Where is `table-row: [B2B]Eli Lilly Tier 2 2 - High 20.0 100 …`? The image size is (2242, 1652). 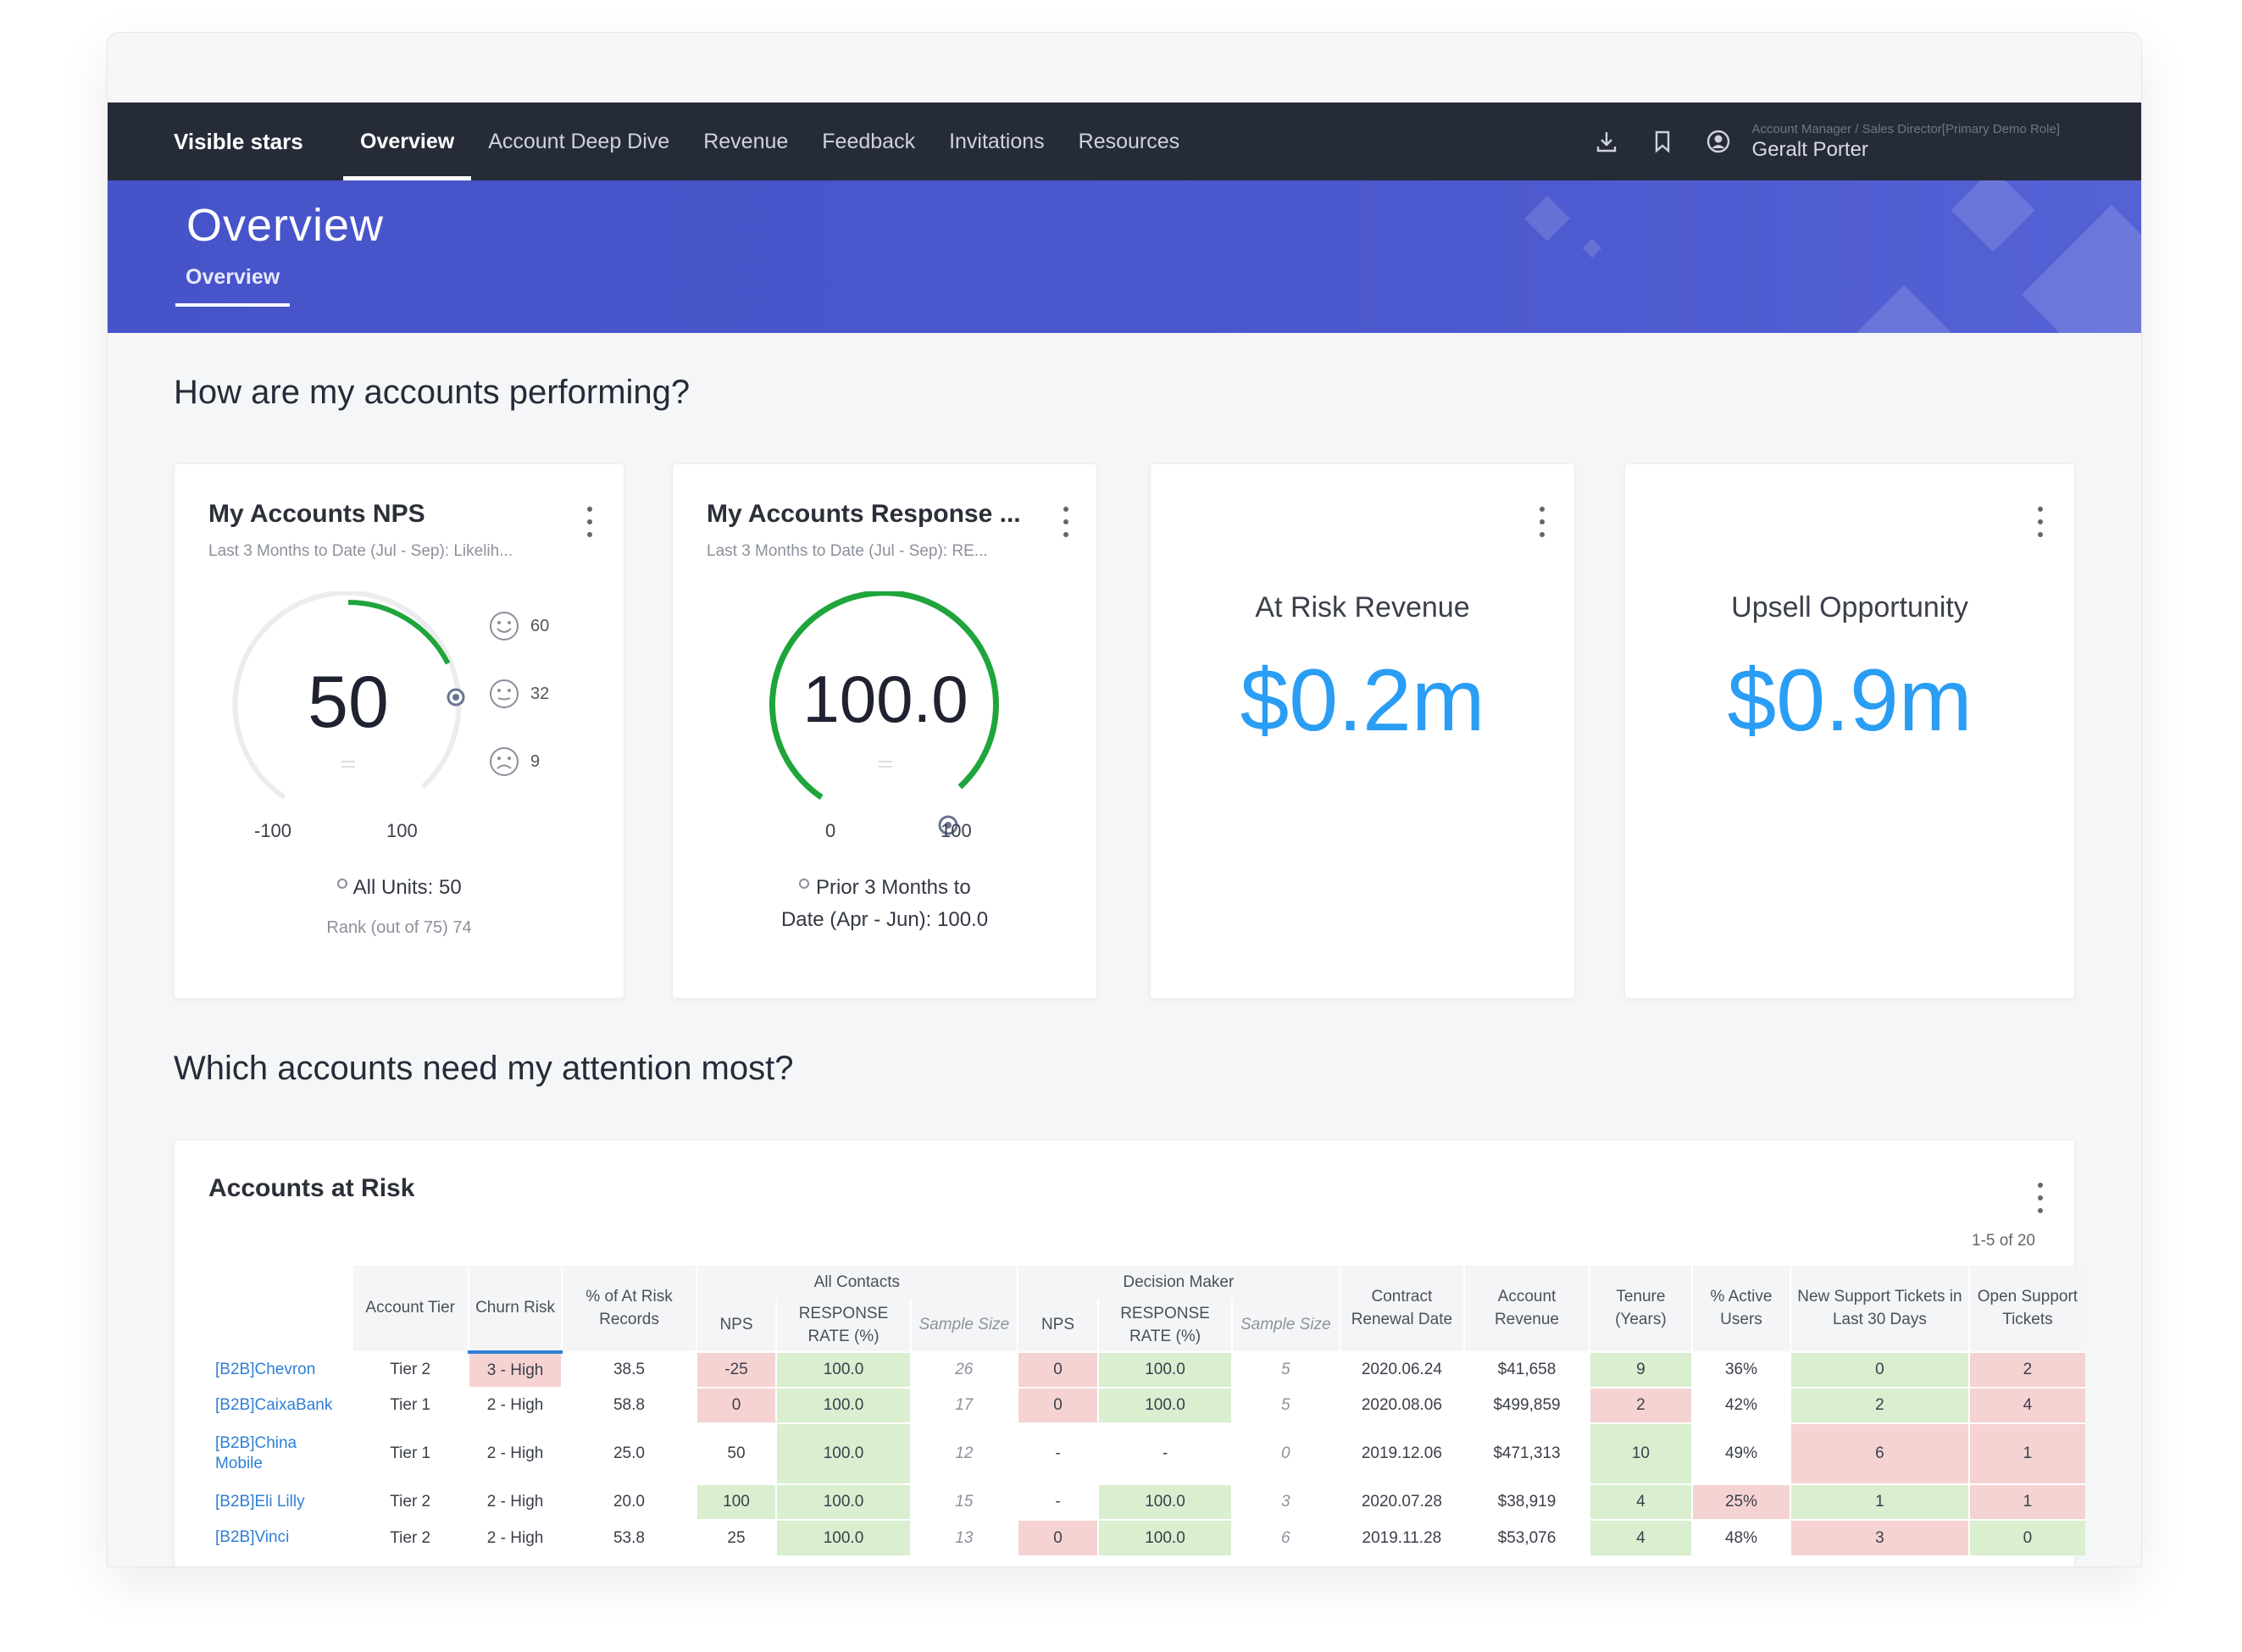 table-row: [B2B]Eli Lilly Tier 2 2 - High 20.0 100 … is located at coordinates (1146, 1502).